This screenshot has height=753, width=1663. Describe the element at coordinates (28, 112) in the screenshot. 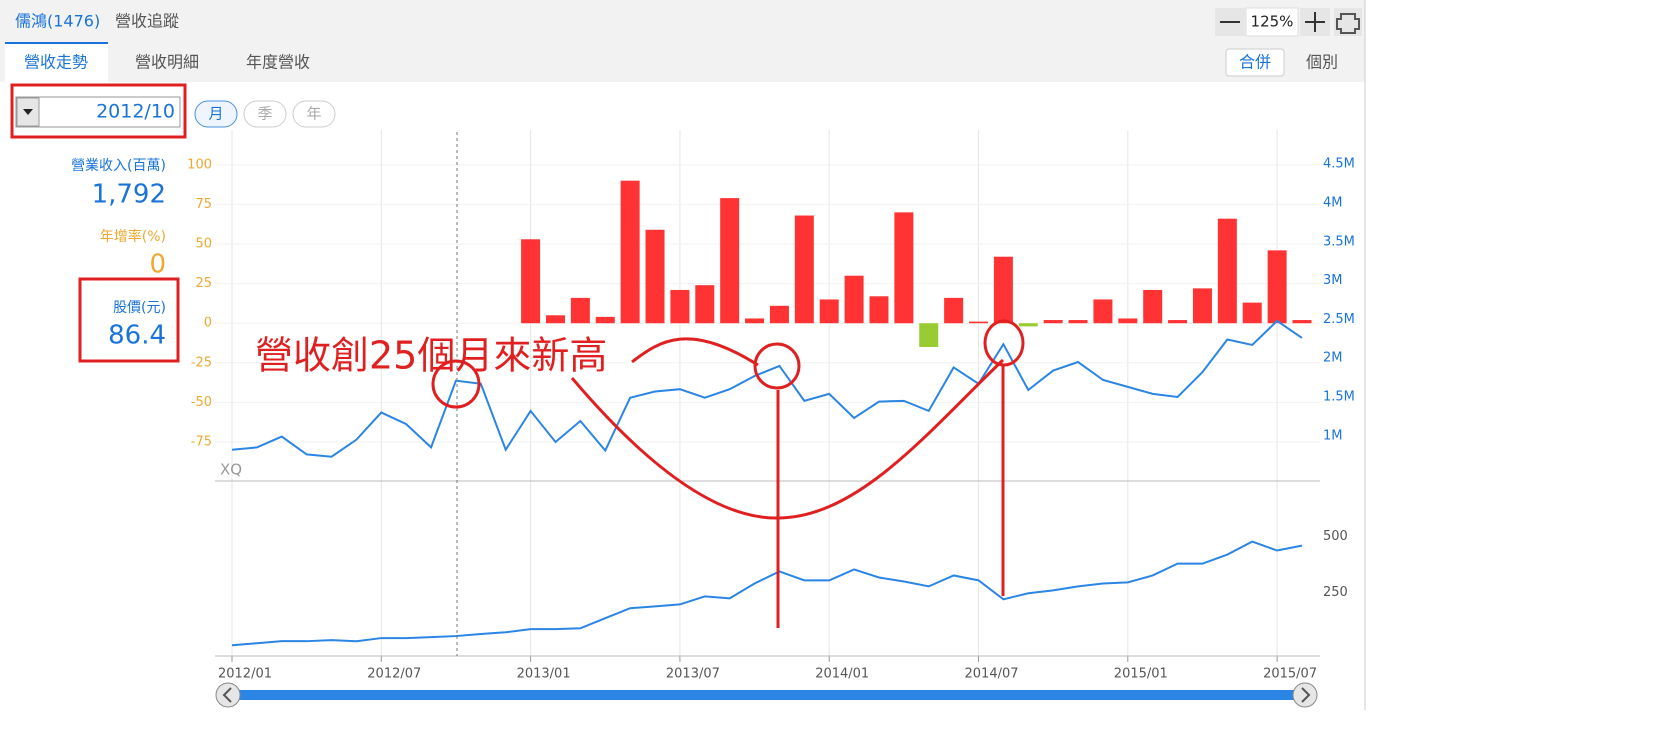

I see `dropdown-arrow` at that location.